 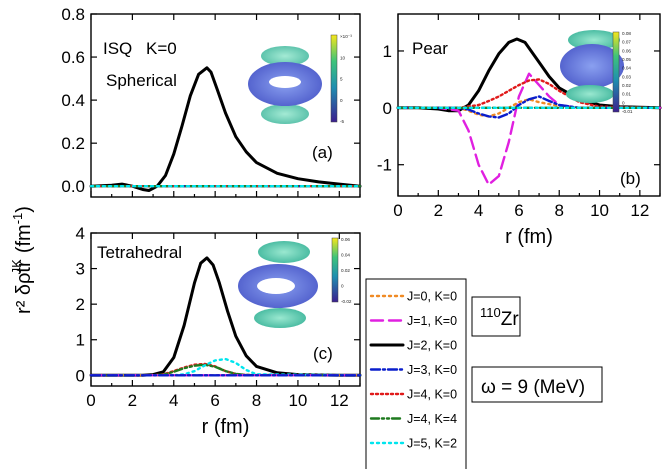 What do you see at coordinates (341, 79) in the screenshot?
I see `colorbar-label: 5` at bounding box center [341, 79].